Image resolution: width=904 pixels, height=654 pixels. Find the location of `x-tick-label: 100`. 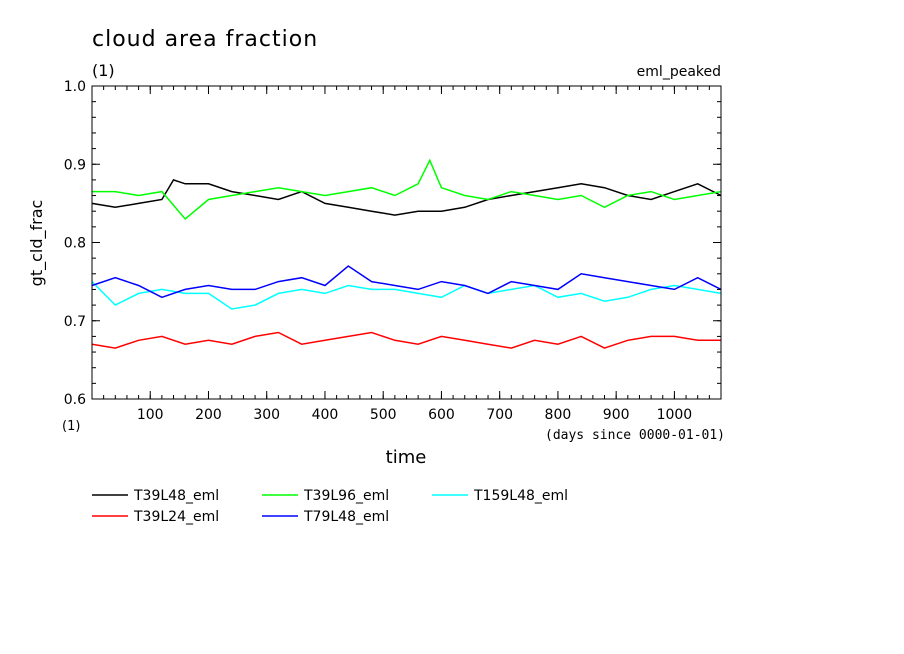

x-tick-label: 100 is located at coordinates (150, 415).